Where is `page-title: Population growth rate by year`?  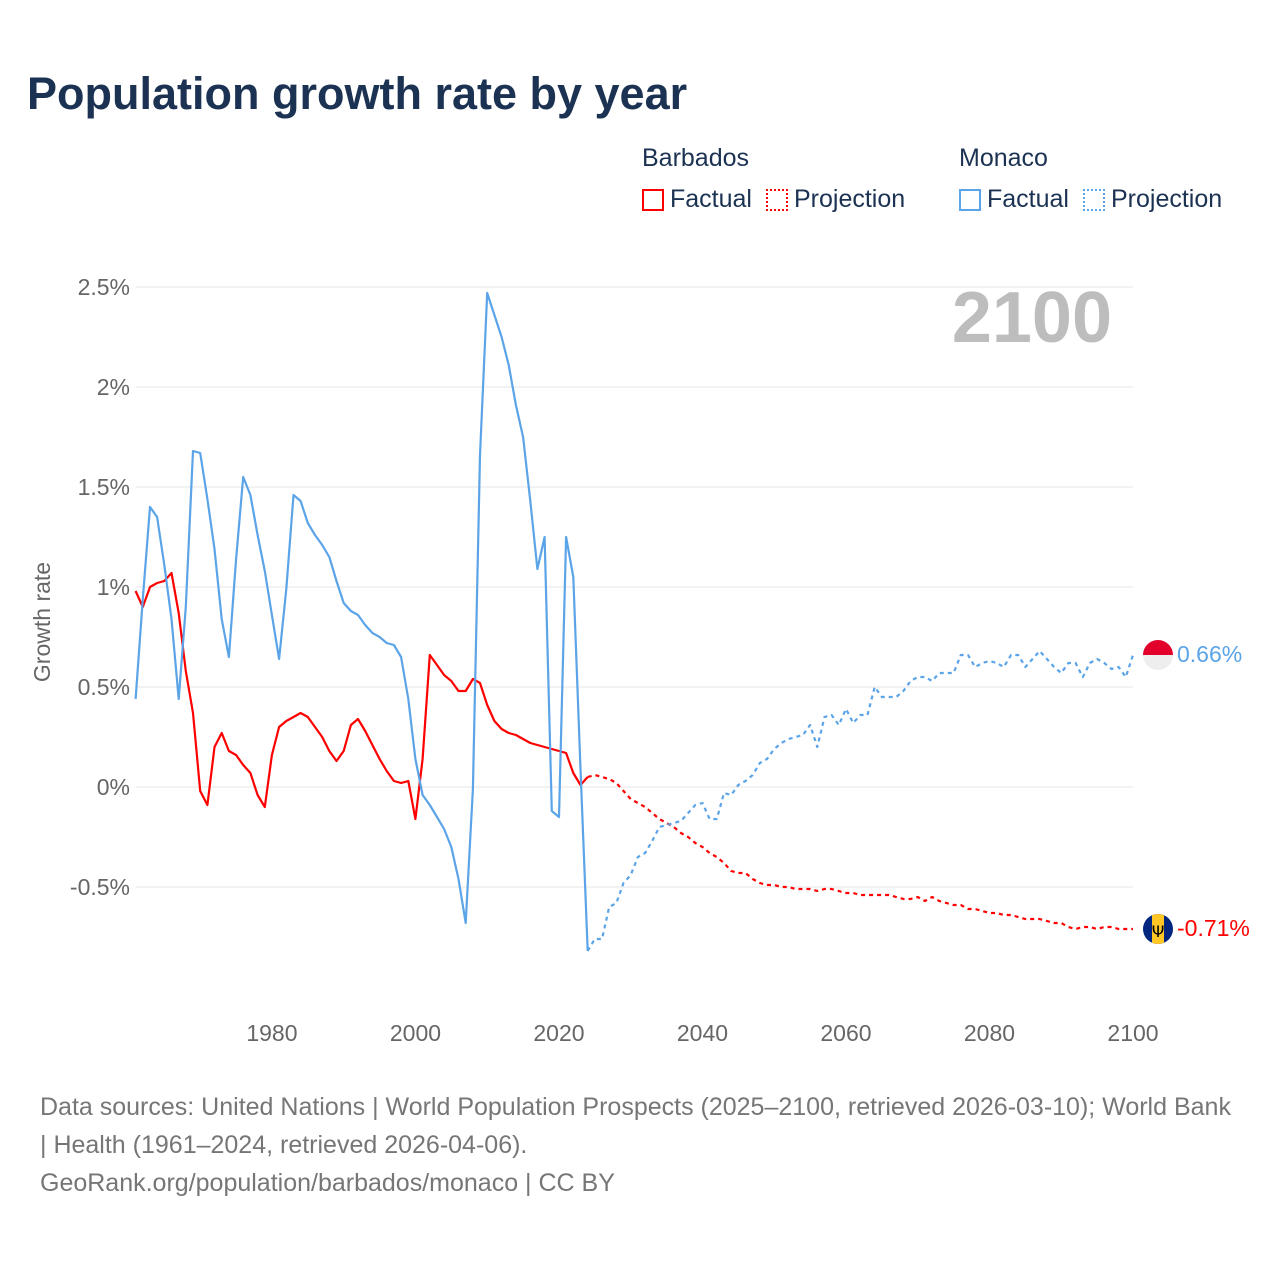 page-title: Population growth rate by year is located at coordinates (357, 93).